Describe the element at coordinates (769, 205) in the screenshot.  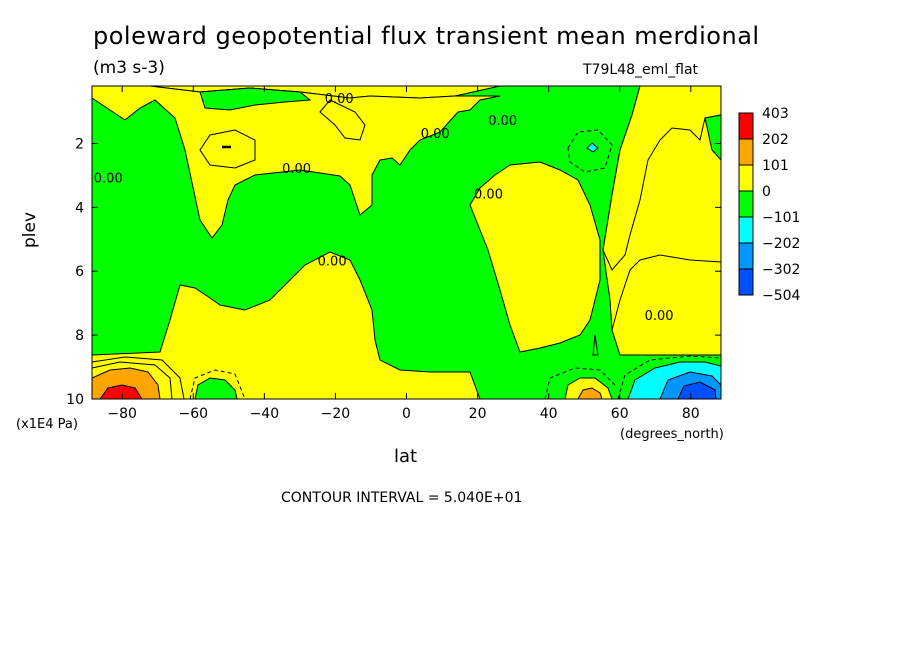
I see `colorbar: 403 202 101 0 −101 −202 −302 −504` at that location.